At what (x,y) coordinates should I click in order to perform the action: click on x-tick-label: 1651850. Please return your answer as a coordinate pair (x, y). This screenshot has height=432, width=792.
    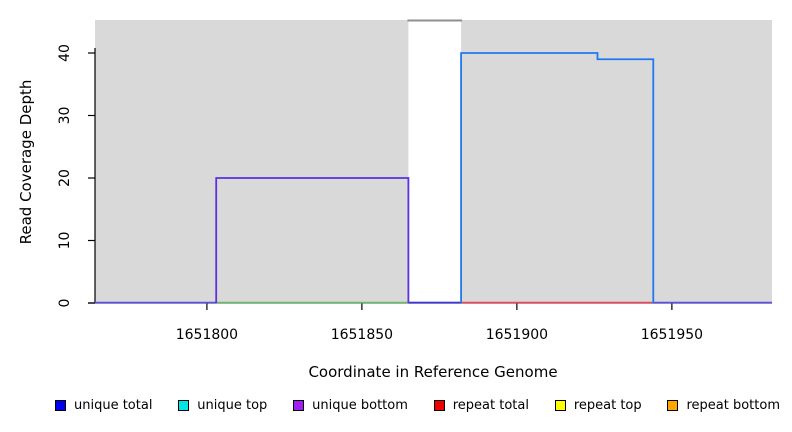
    Looking at the image, I should click on (362, 335).